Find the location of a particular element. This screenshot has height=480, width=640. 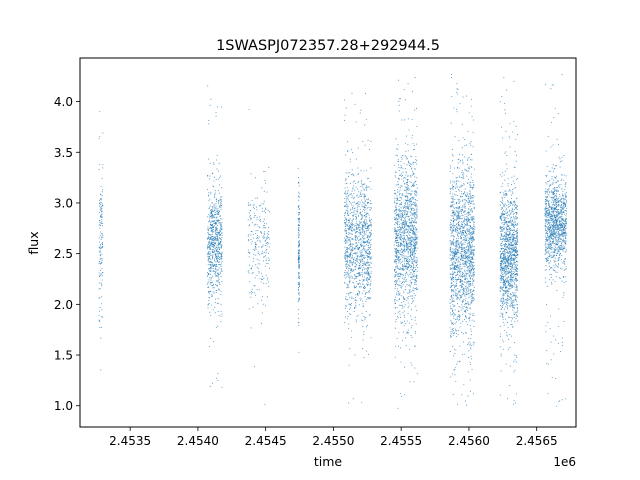

season-point-group is located at coordinates (214, 236).